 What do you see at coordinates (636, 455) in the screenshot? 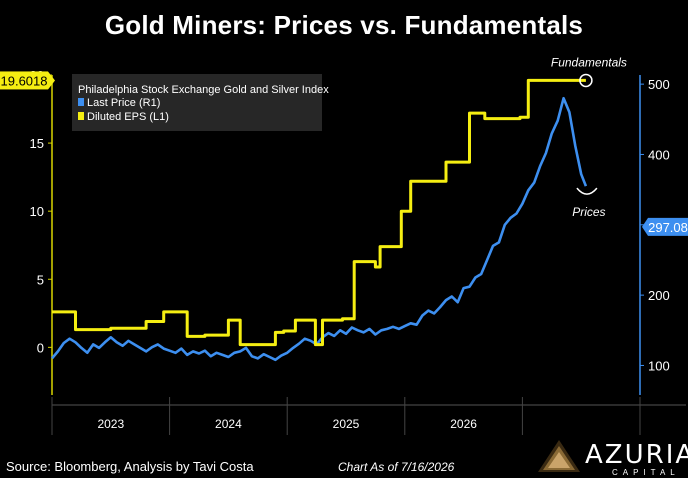
I see `brand-name: AZURIA` at bounding box center [636, 455].